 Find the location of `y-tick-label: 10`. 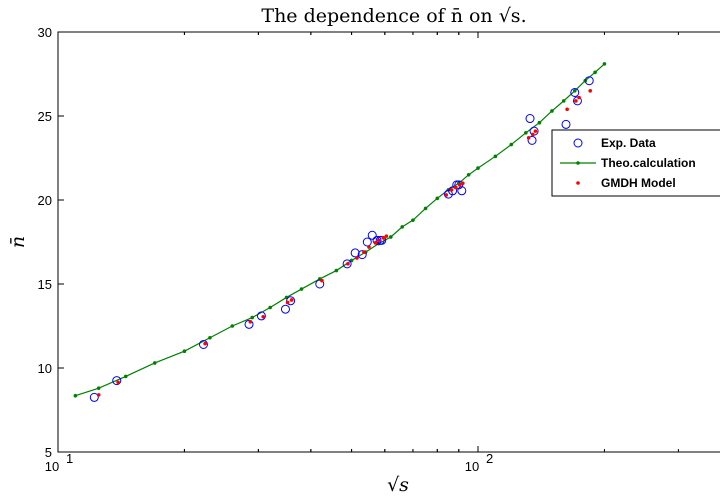

y-tick-label: 10 is located at coordinates (45, 368).